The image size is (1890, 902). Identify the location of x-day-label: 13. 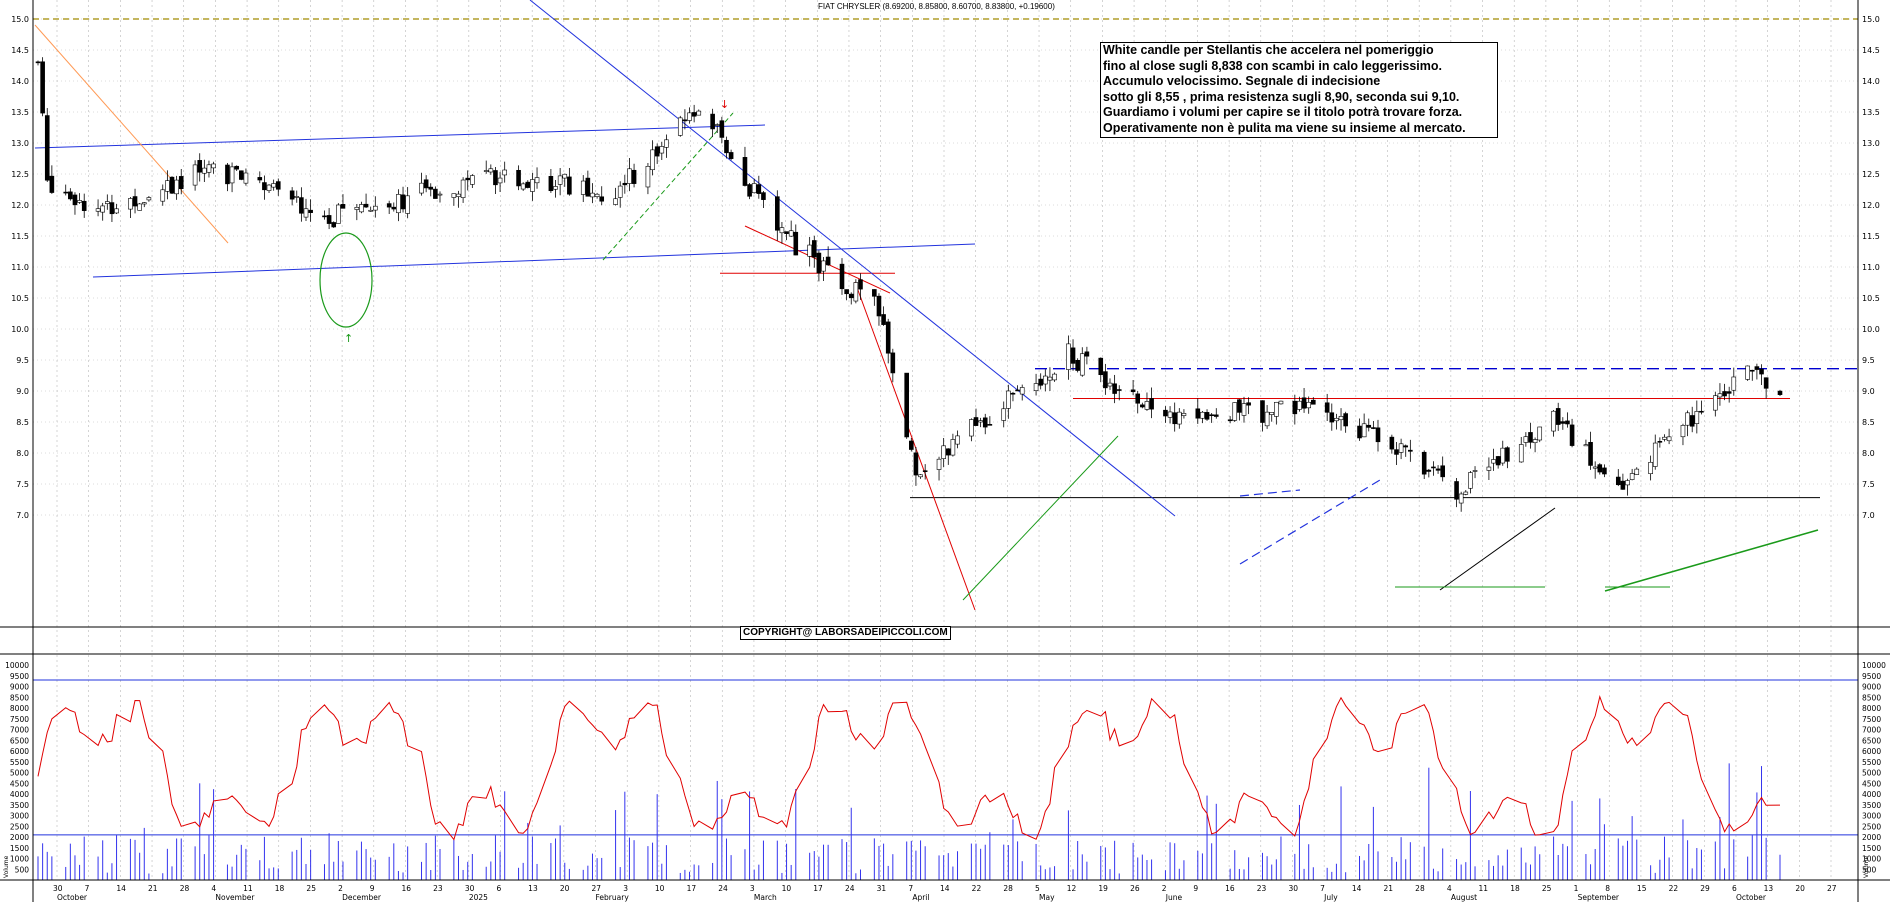
(533, 888).